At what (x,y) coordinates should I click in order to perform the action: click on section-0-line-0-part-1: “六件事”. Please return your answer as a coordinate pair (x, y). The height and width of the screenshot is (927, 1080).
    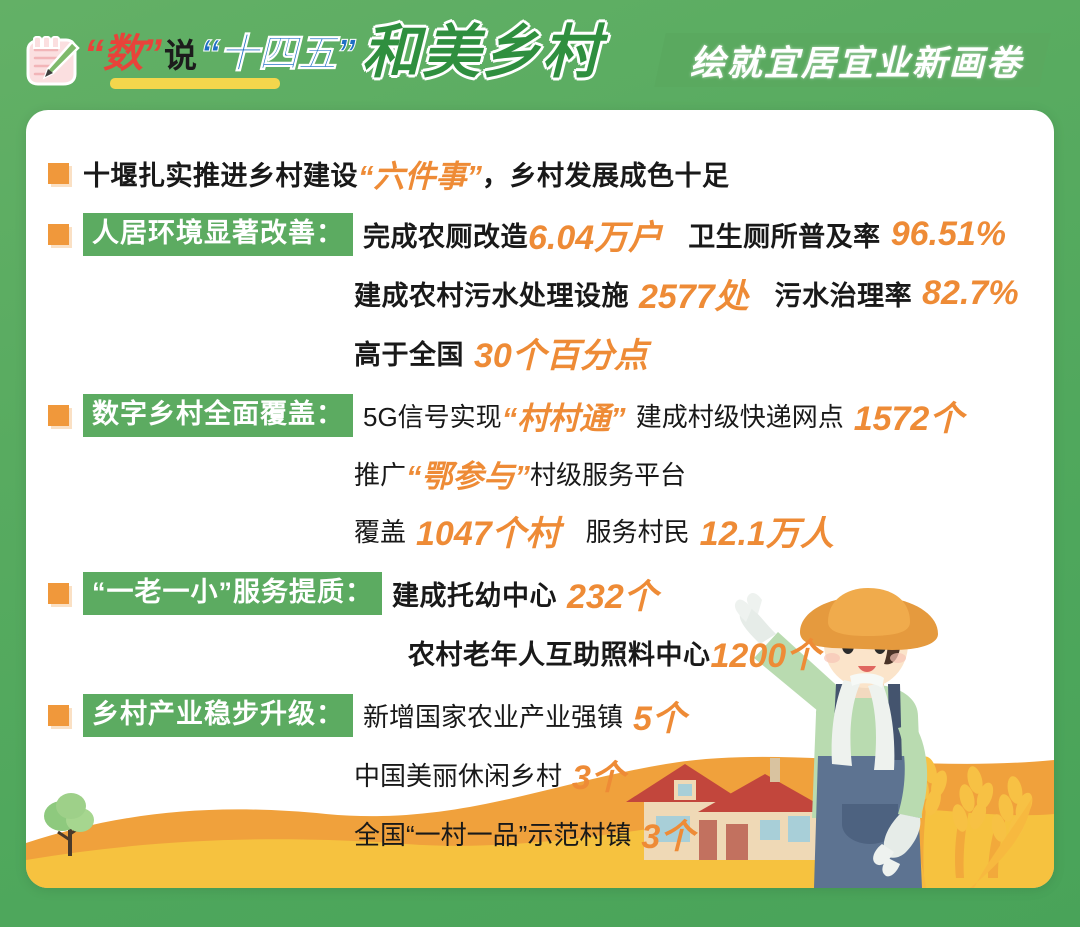
    Looking at the image, I should click on (420, 176).